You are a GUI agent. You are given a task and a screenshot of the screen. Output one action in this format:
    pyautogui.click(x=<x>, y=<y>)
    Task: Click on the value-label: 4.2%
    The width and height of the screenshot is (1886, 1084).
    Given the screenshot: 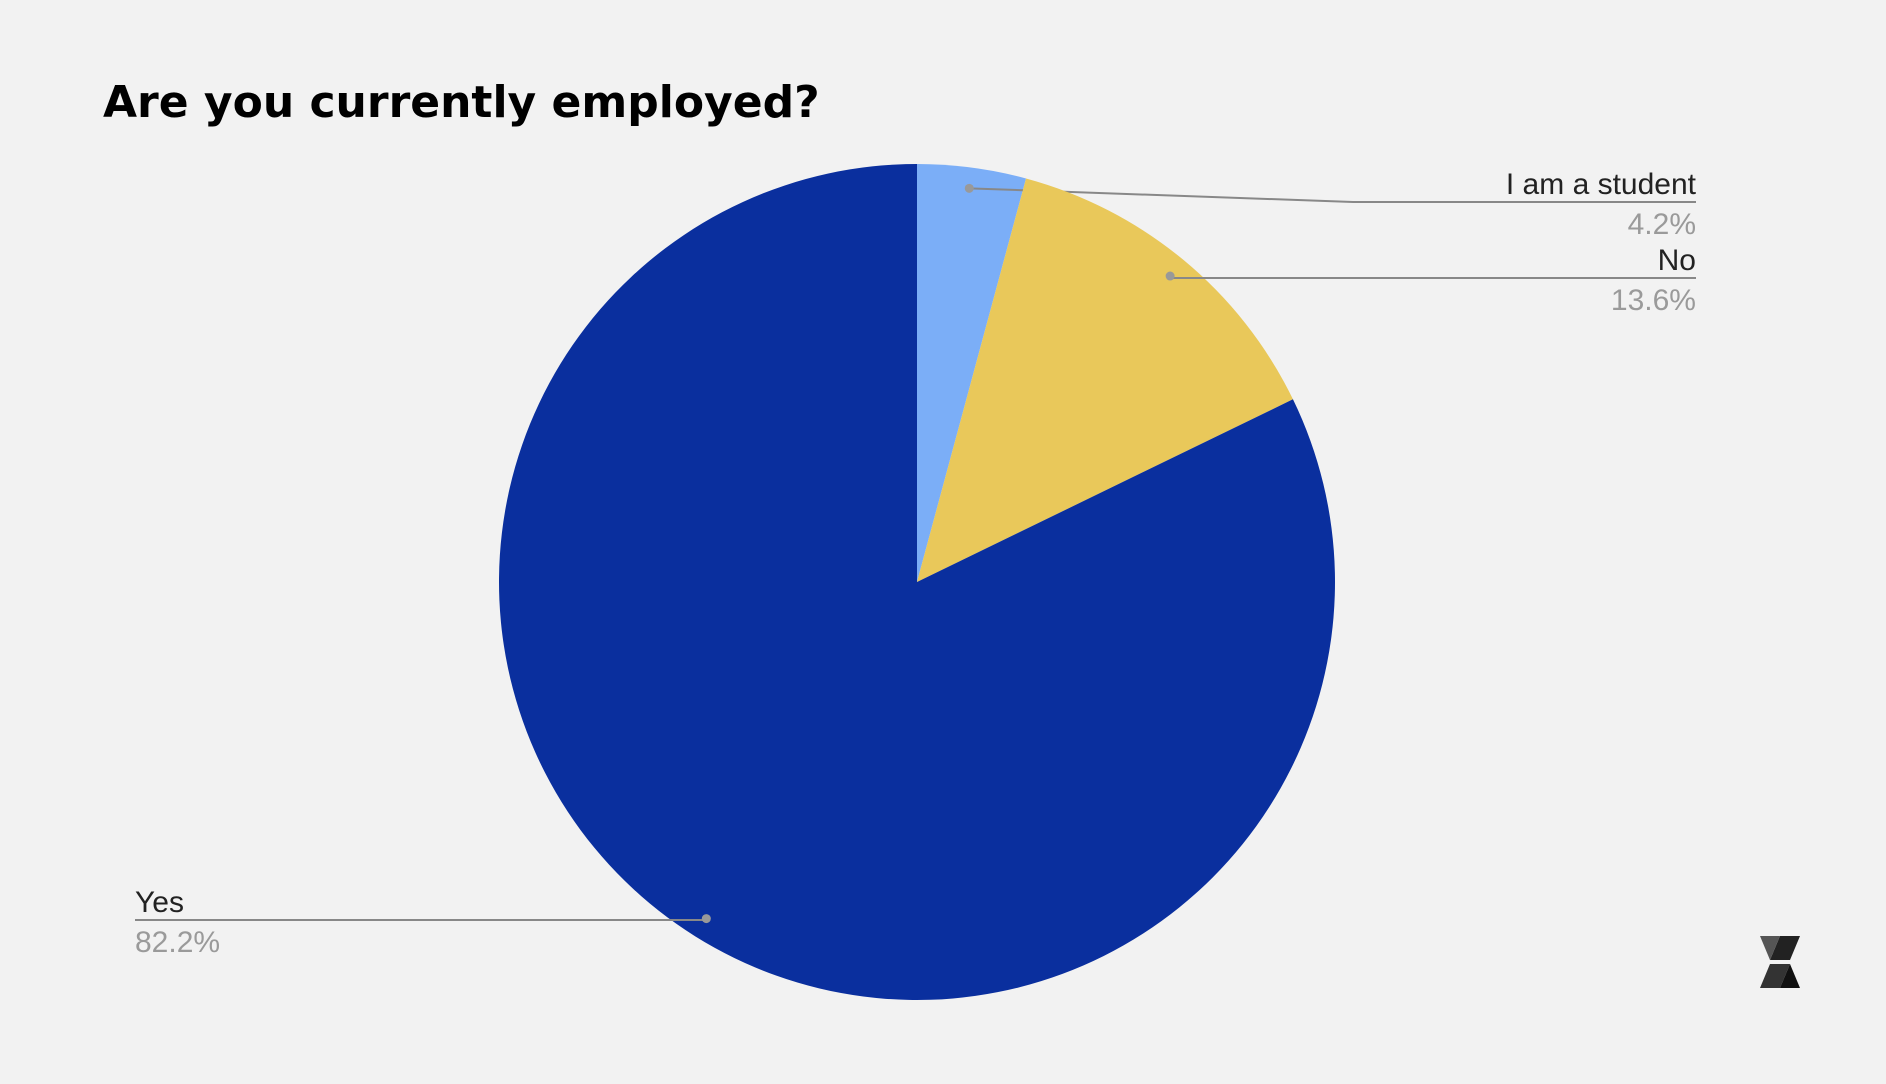 What is the action you would take?
    pyautogui.click(x=1662, y=224)
    